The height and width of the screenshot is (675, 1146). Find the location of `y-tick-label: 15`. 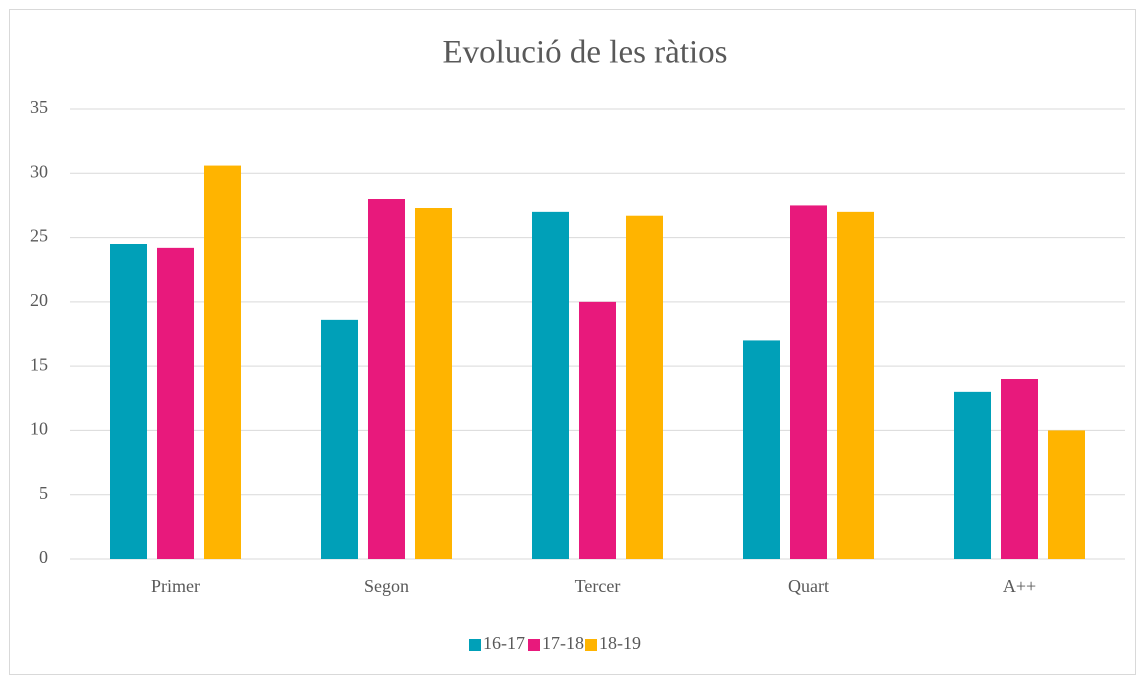

y-tick-label: 15 is located at coordinates (39, 364).